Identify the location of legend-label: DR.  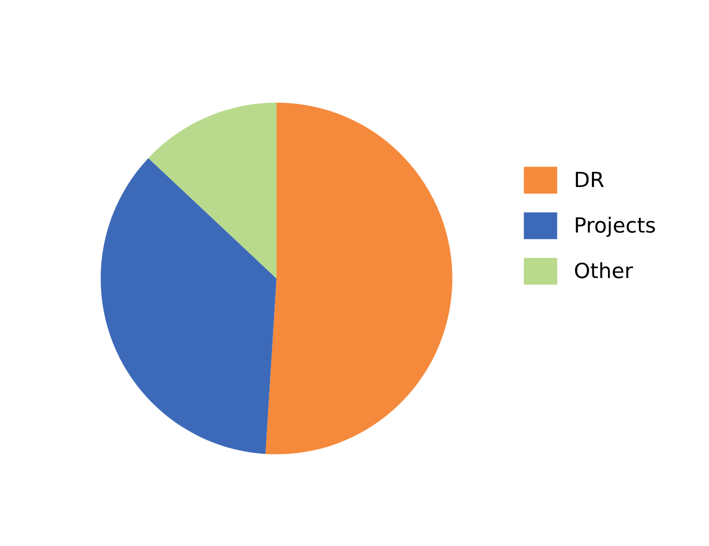
(590, 180).